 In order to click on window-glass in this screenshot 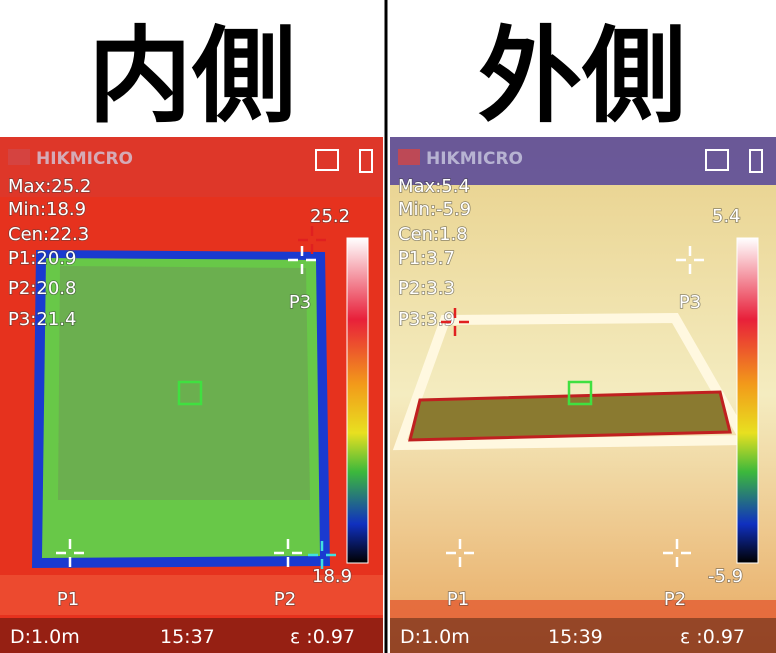, I will do `click(570, 416)`.